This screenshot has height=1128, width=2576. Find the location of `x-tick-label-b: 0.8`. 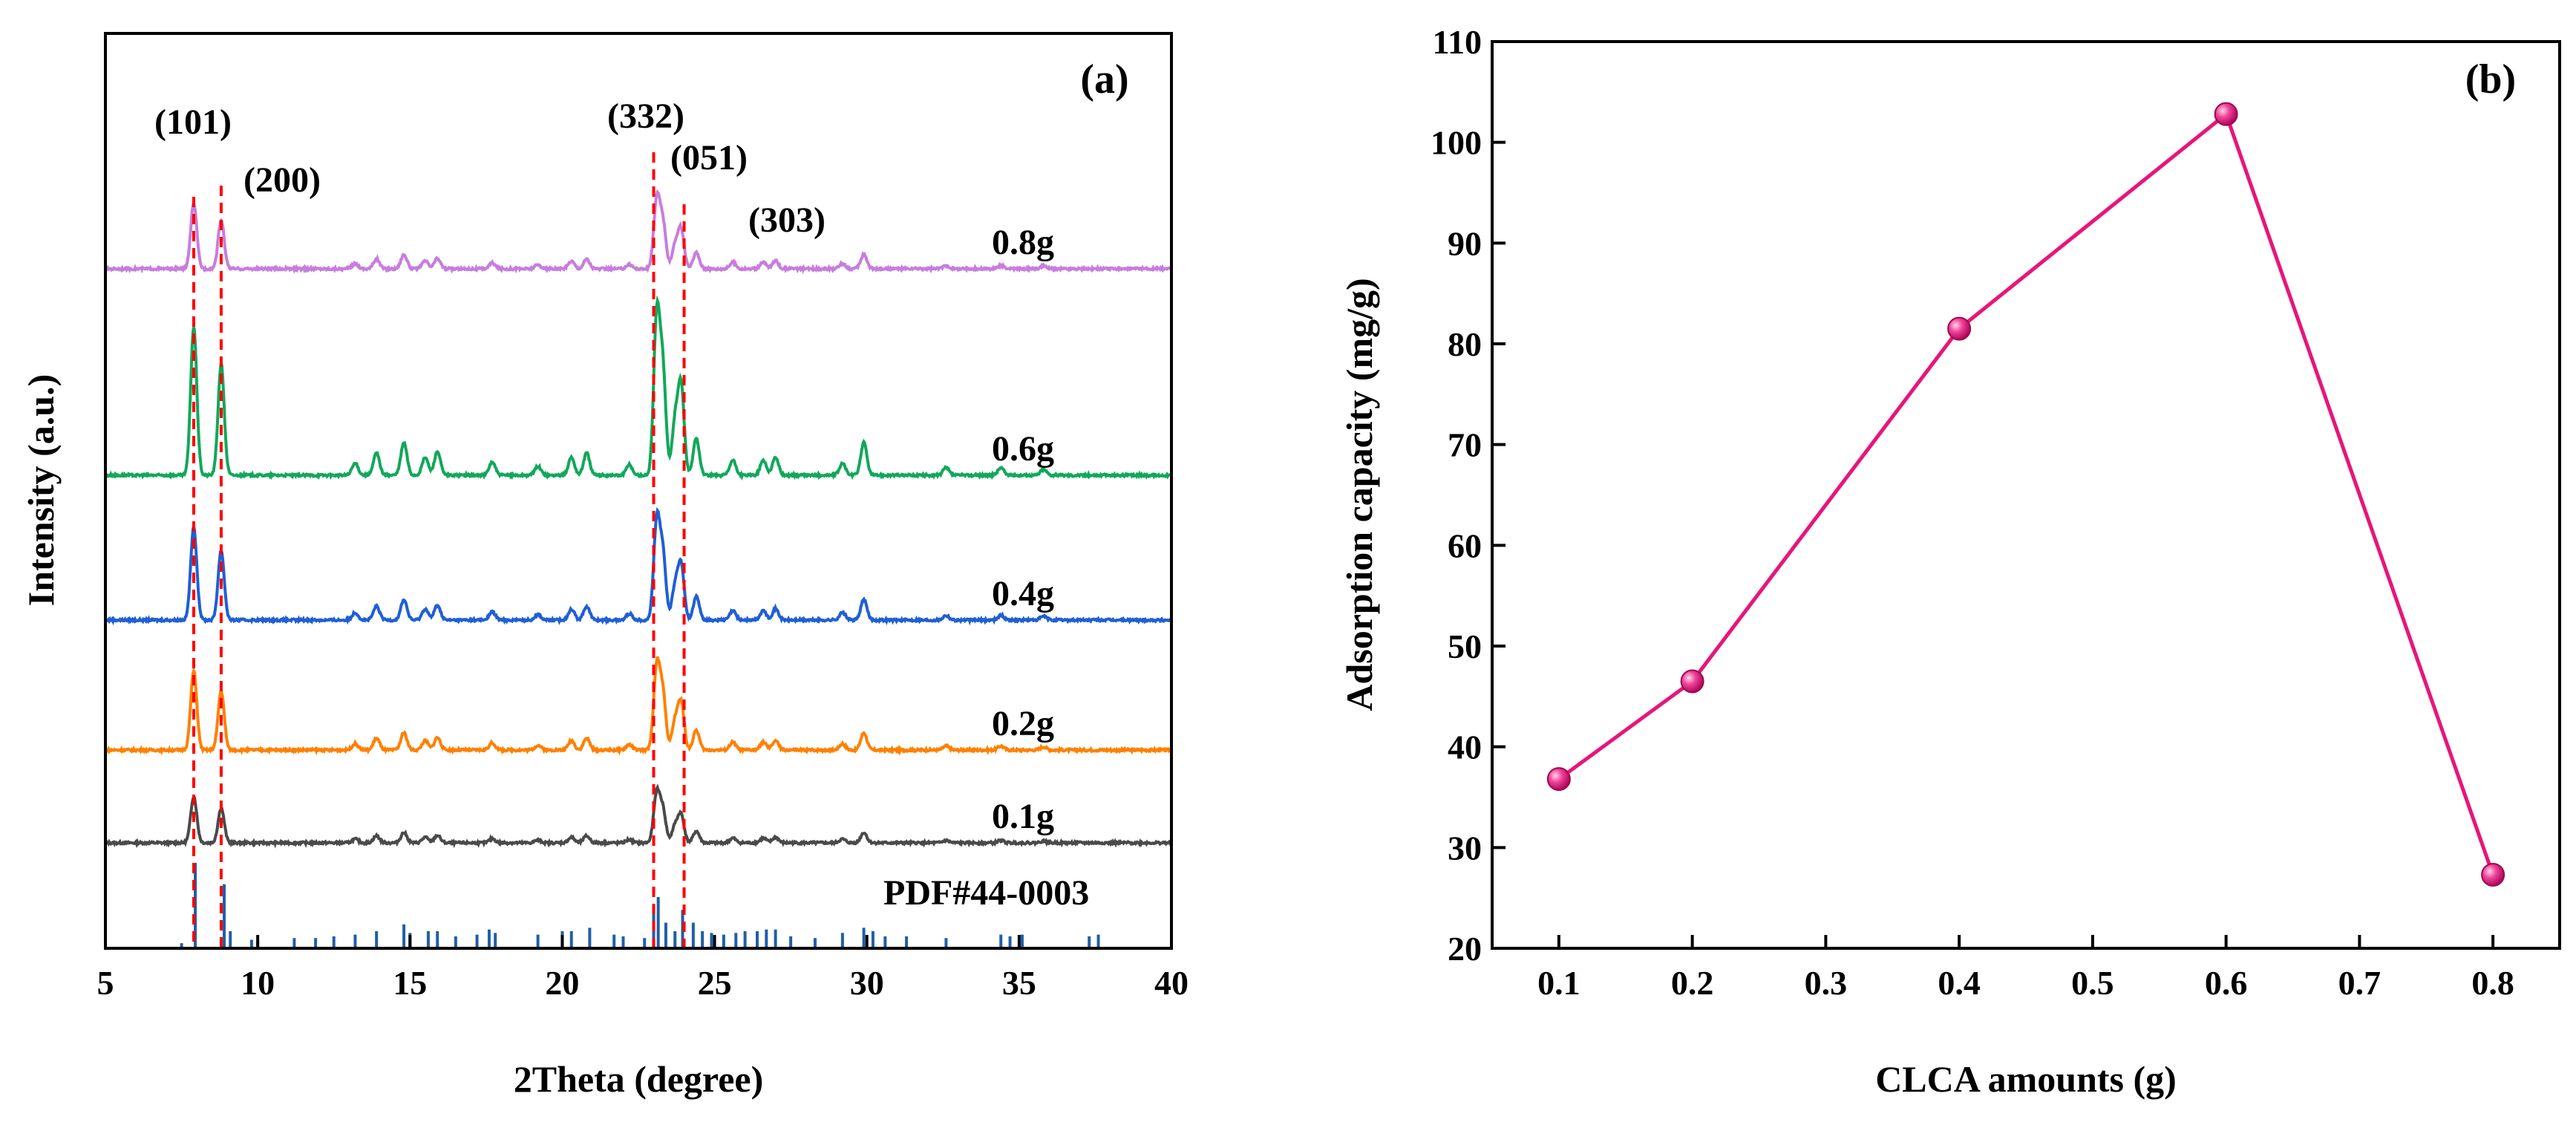

x-tick-label-b: 0.8 is located at coordinates (2492, 983).